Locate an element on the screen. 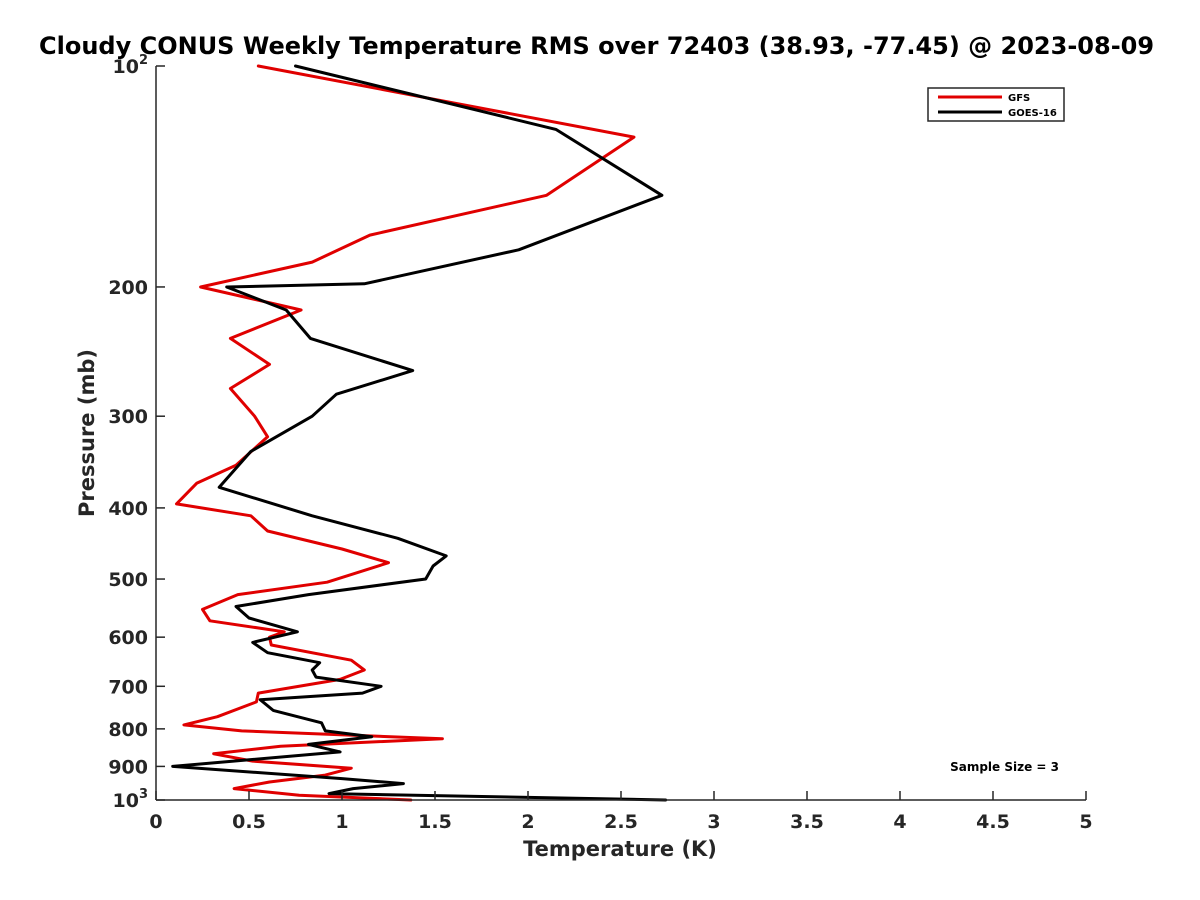  y-tick-label: 200 is located at coordinates (128, 288).